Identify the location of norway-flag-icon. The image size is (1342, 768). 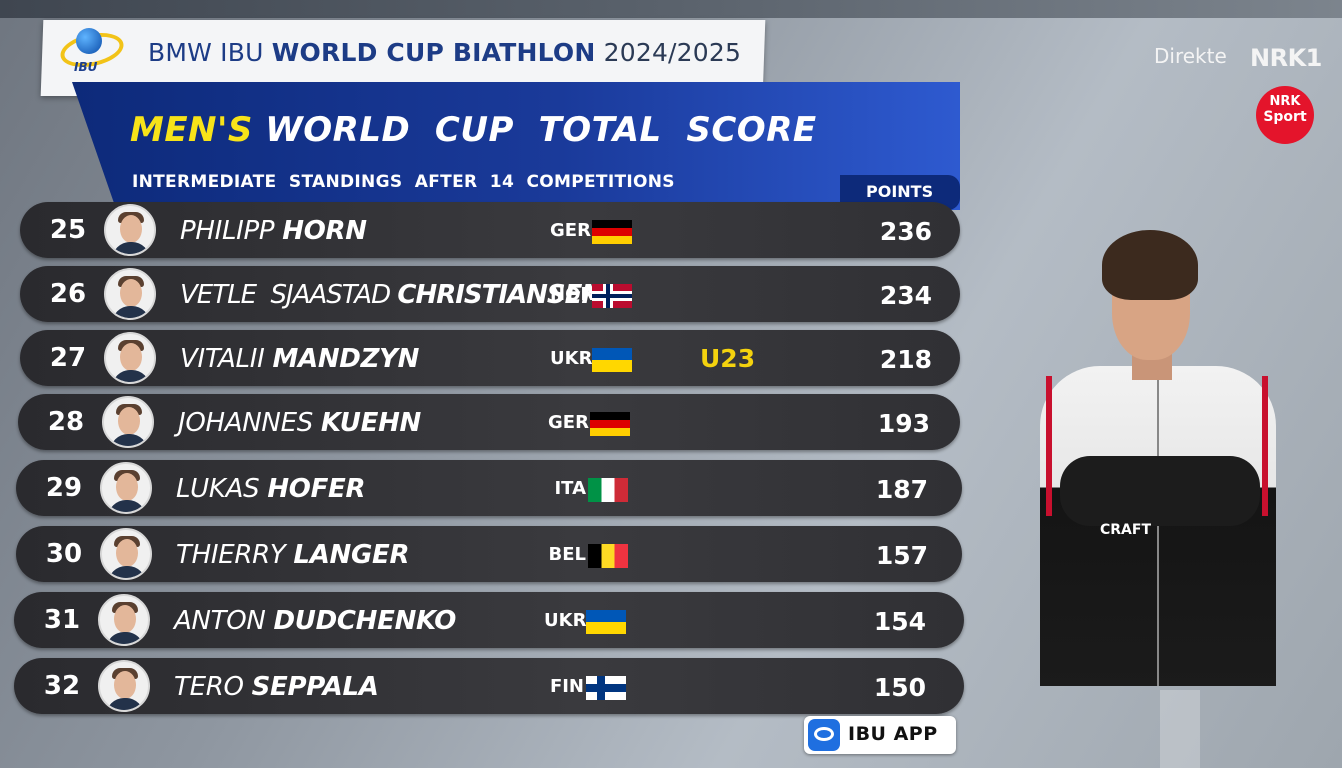
(612, 296).